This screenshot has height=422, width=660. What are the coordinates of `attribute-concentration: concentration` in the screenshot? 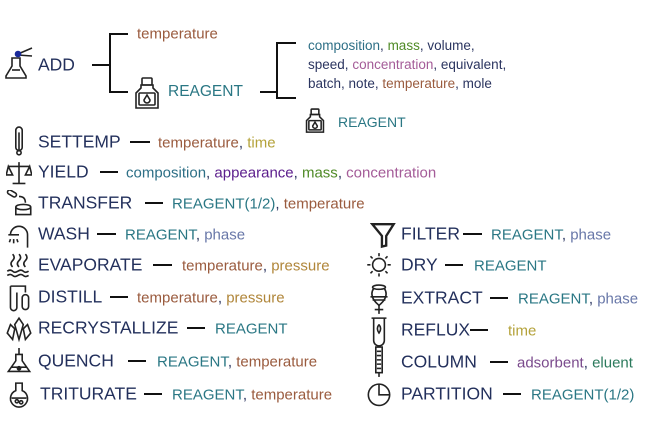 It's located at (393, 64).